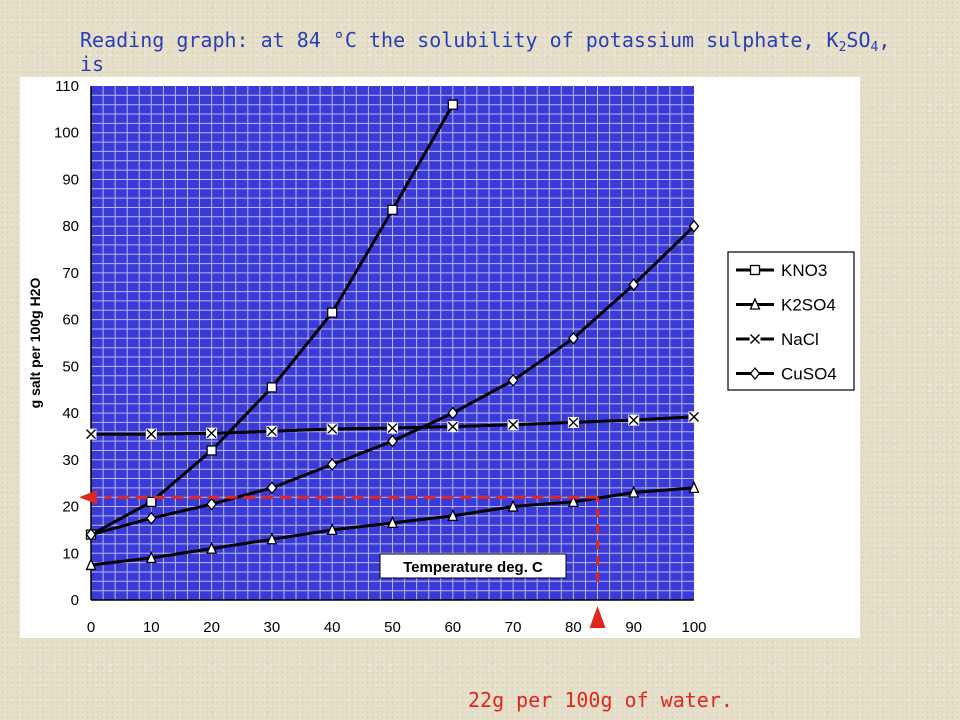  What do you see at coordinates (452, 627) in the screenshot?
I see `x-tick-label: 60` at bounding box center [452, 627].